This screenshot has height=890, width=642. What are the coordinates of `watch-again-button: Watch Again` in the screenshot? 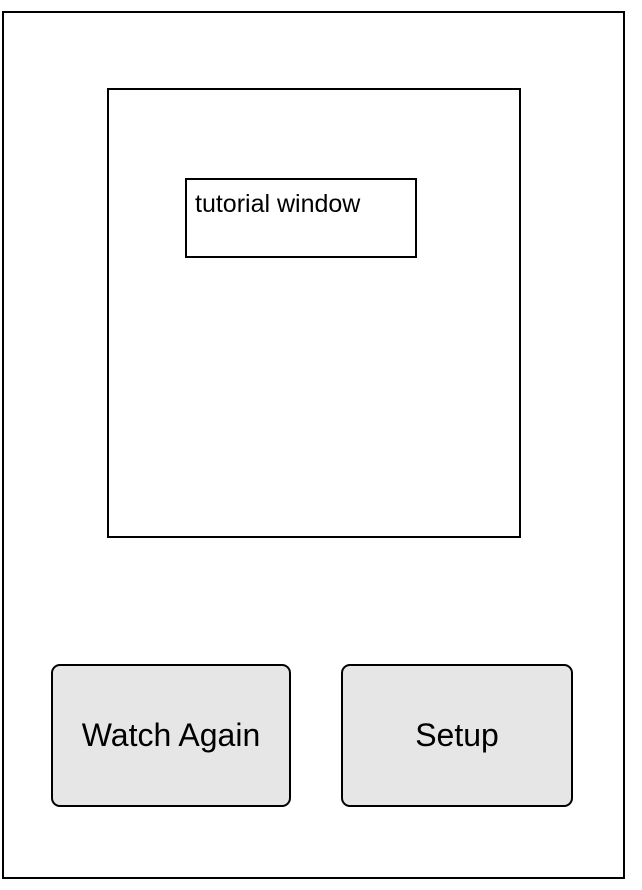 It's located at (171, 735).